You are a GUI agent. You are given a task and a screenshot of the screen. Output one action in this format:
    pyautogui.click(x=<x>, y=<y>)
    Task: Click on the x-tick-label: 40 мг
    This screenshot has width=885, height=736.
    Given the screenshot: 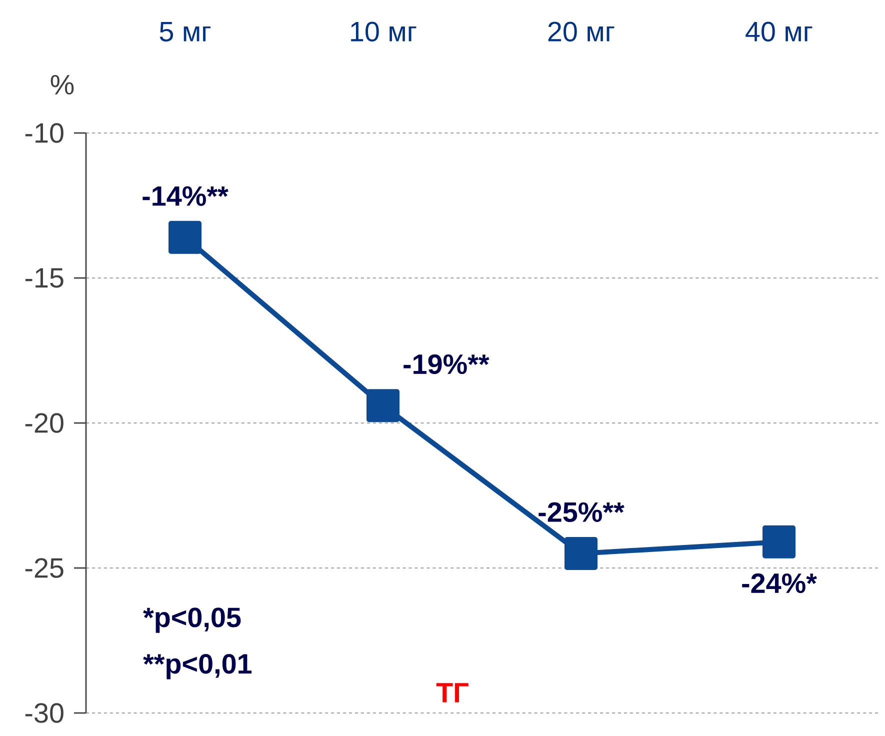 What is the action you would take?
    pyautogui.click(x=779, y=32)
    